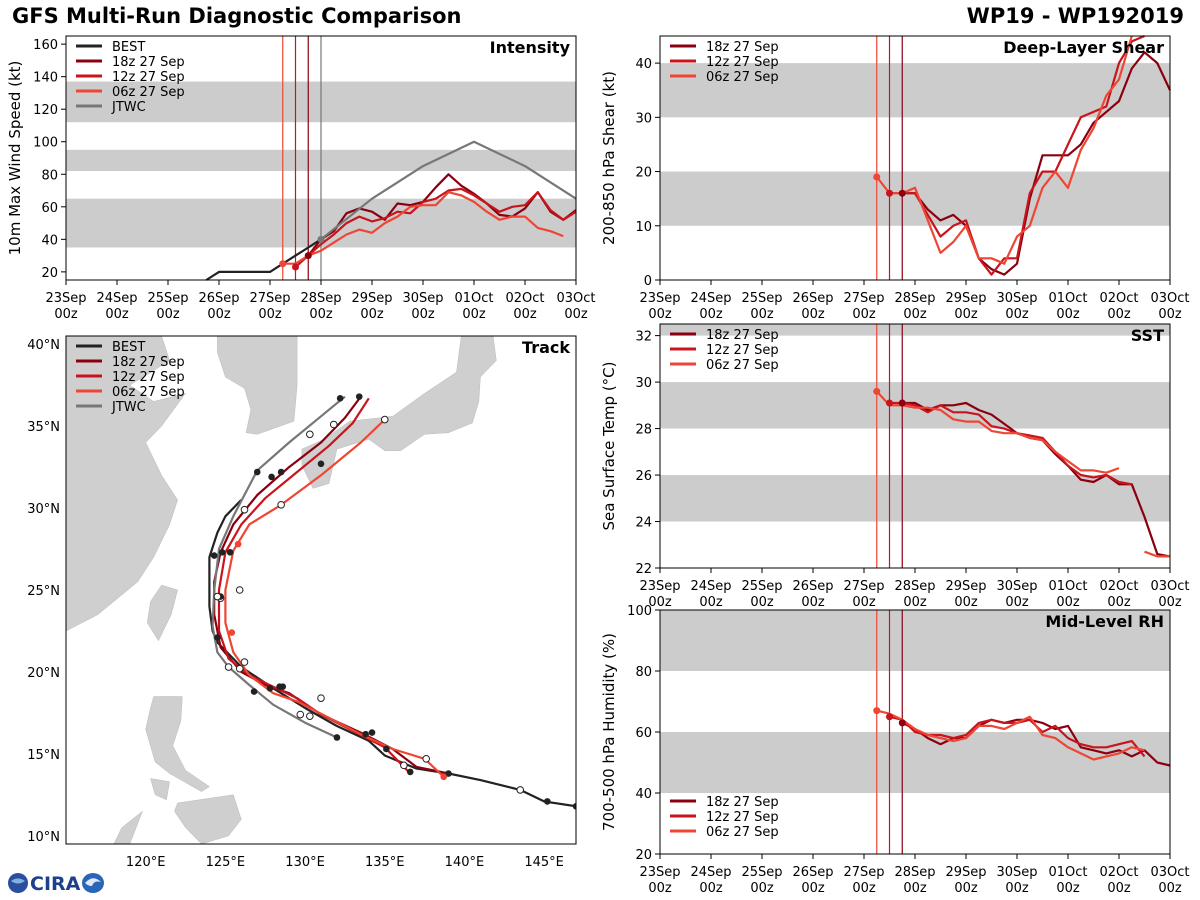 This screenshot has height=900, width=1200. I want to click on y-tick-label: 26, so click(643, 476).